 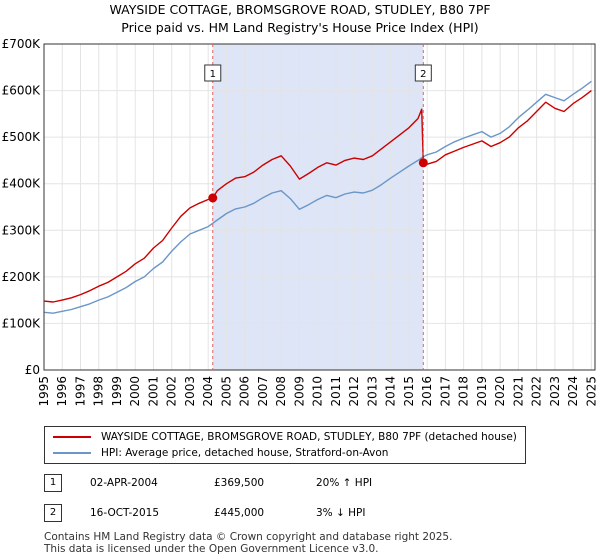 I want to click on x-tick-label: 2005, so click(x=226, y=391).